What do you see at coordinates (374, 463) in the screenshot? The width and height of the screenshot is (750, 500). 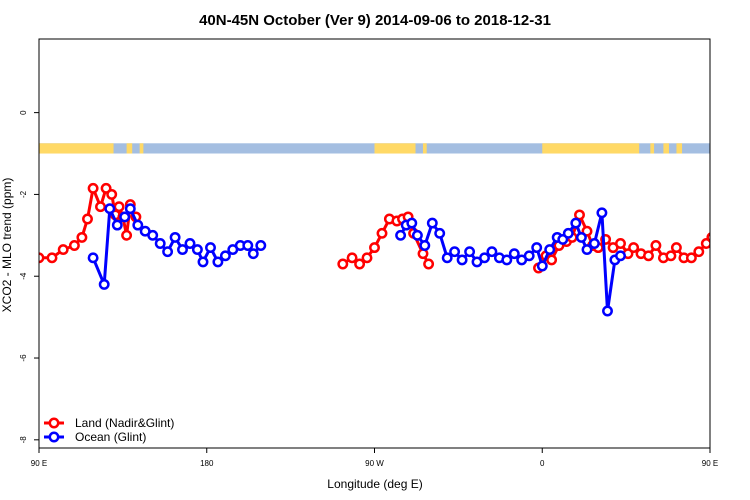 I see `x-tick-label-2: 90 W` at bounding box center [374, 463].